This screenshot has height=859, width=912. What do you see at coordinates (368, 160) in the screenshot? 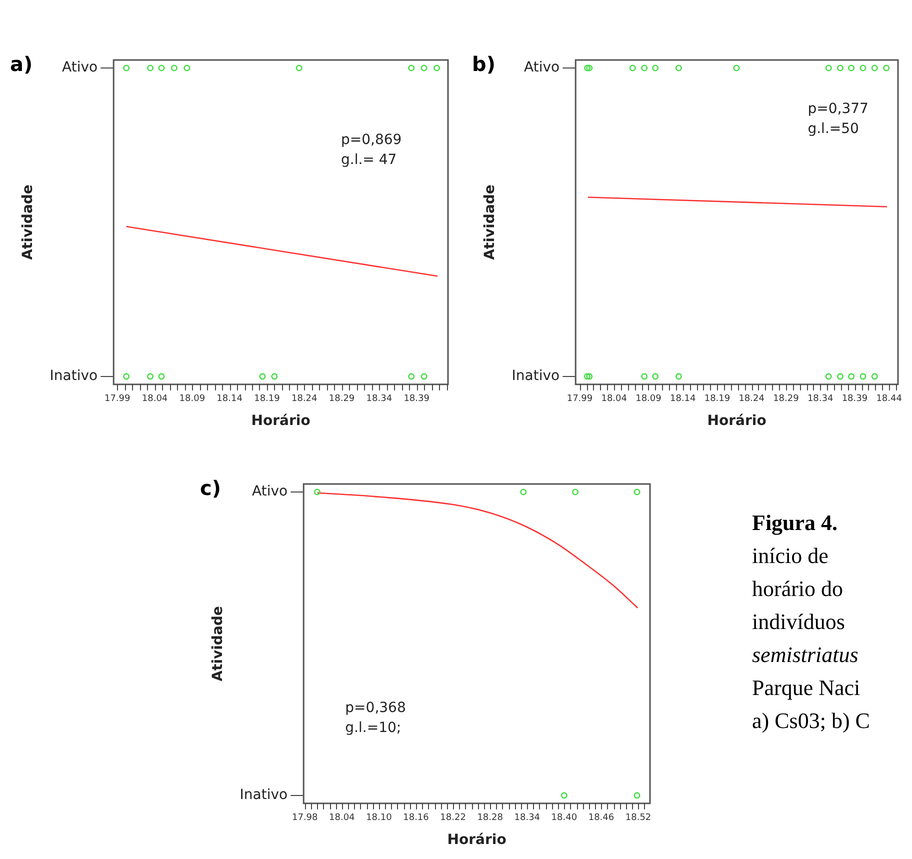
I see `annotation: g.l.= 47` at bounding box center [368, 160].